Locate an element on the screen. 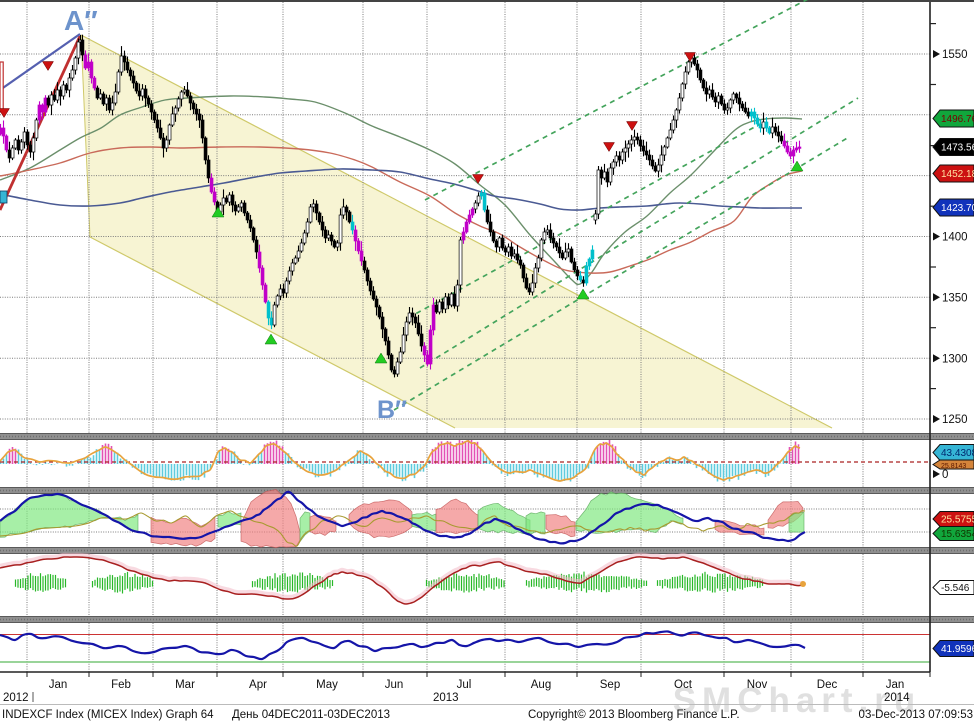 The height and width of the screenshot is (728, 974). svg-text: 2013 is located at coordinates (446, 698).